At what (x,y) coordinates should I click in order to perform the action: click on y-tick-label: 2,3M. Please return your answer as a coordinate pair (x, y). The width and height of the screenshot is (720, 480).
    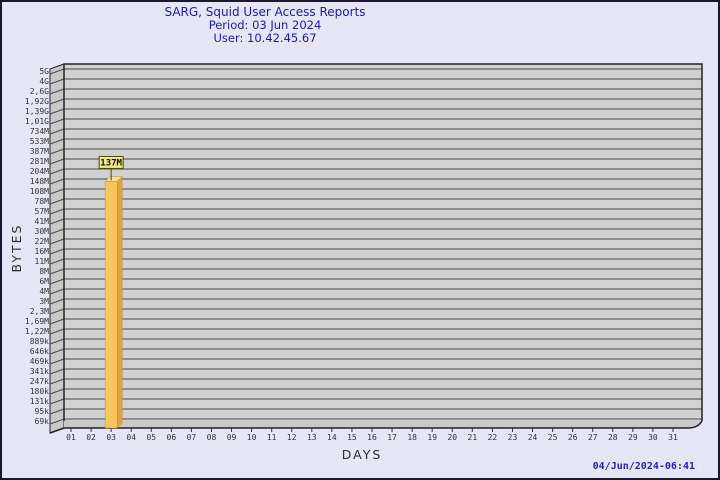
    Looking at the image, I should click on (39, 311).